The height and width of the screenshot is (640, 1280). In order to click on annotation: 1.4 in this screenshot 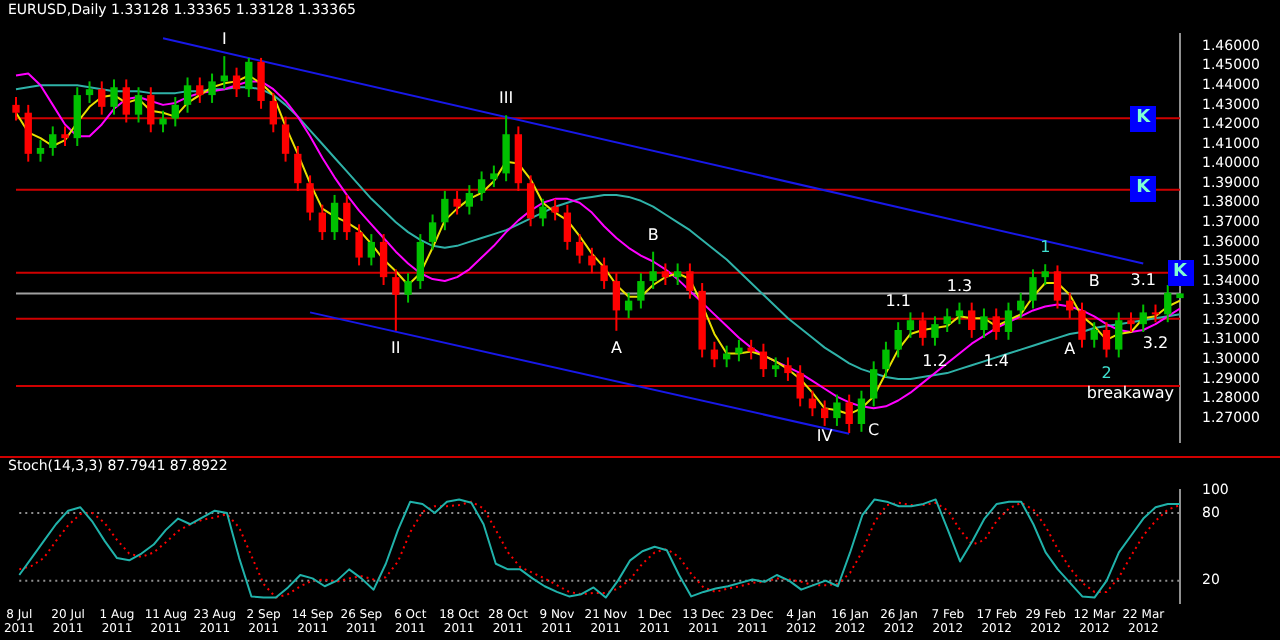, I will do `click(996, 360)`.